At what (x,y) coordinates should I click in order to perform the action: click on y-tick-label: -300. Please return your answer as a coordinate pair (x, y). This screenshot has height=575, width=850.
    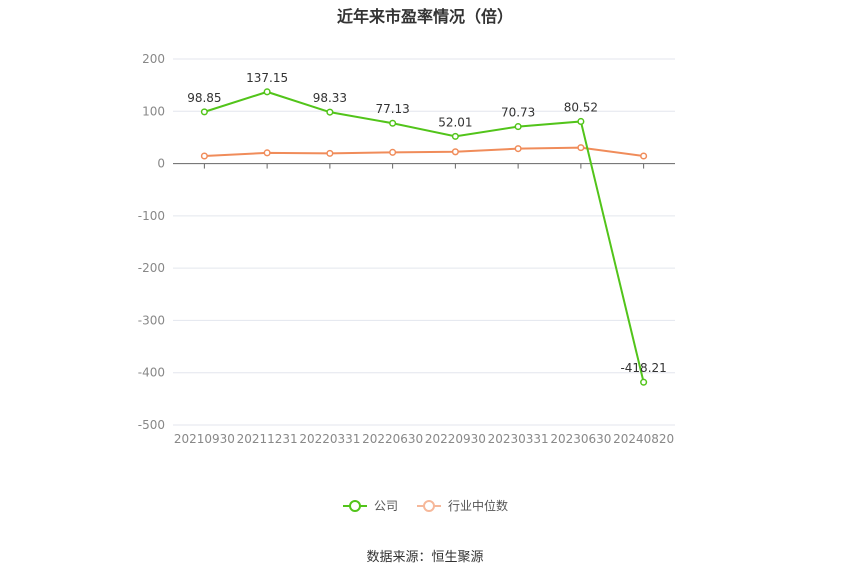
    Looking at the image, I should click on (151, 320).